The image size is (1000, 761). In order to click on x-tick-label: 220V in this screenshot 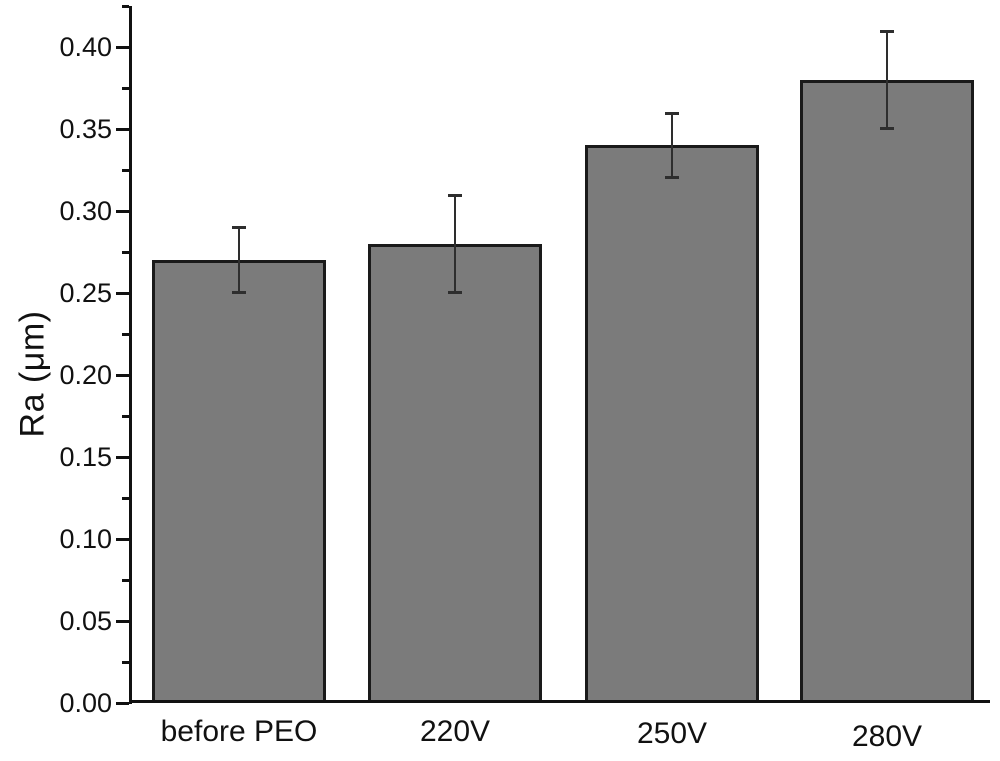, I will do `click(455, 731)`.